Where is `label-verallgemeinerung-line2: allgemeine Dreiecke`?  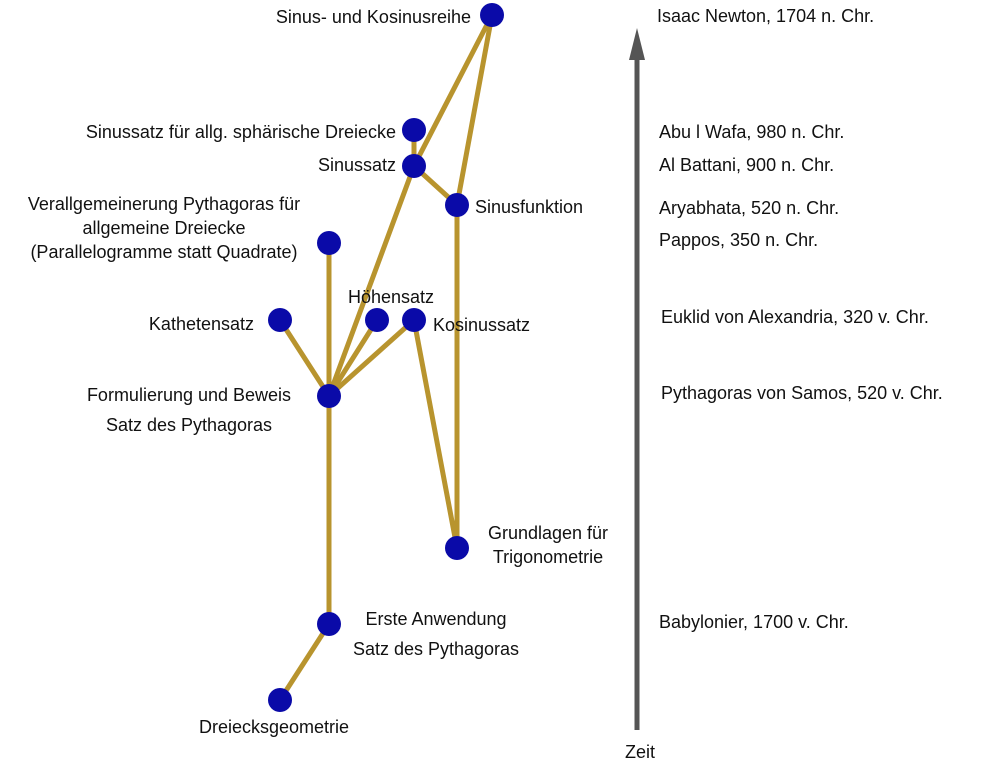
label-verallgemeinerung-line2: allgemeine Dreiecke is located at coordinates (163, 228).